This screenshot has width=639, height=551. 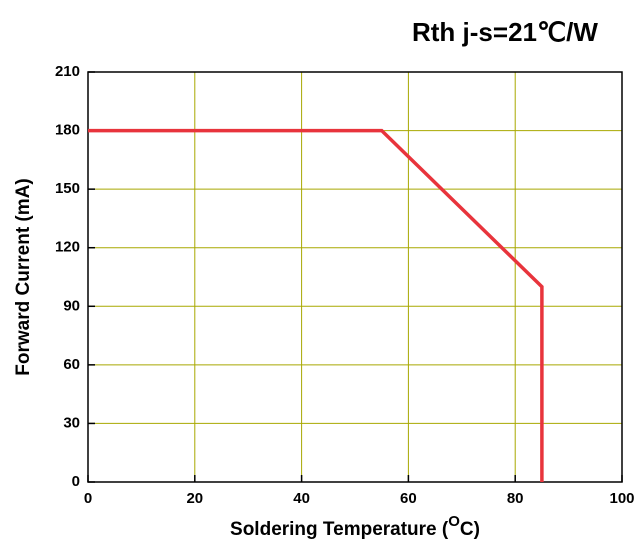 I want to click on y-tick-label: 60, so click(x=71, y=364).